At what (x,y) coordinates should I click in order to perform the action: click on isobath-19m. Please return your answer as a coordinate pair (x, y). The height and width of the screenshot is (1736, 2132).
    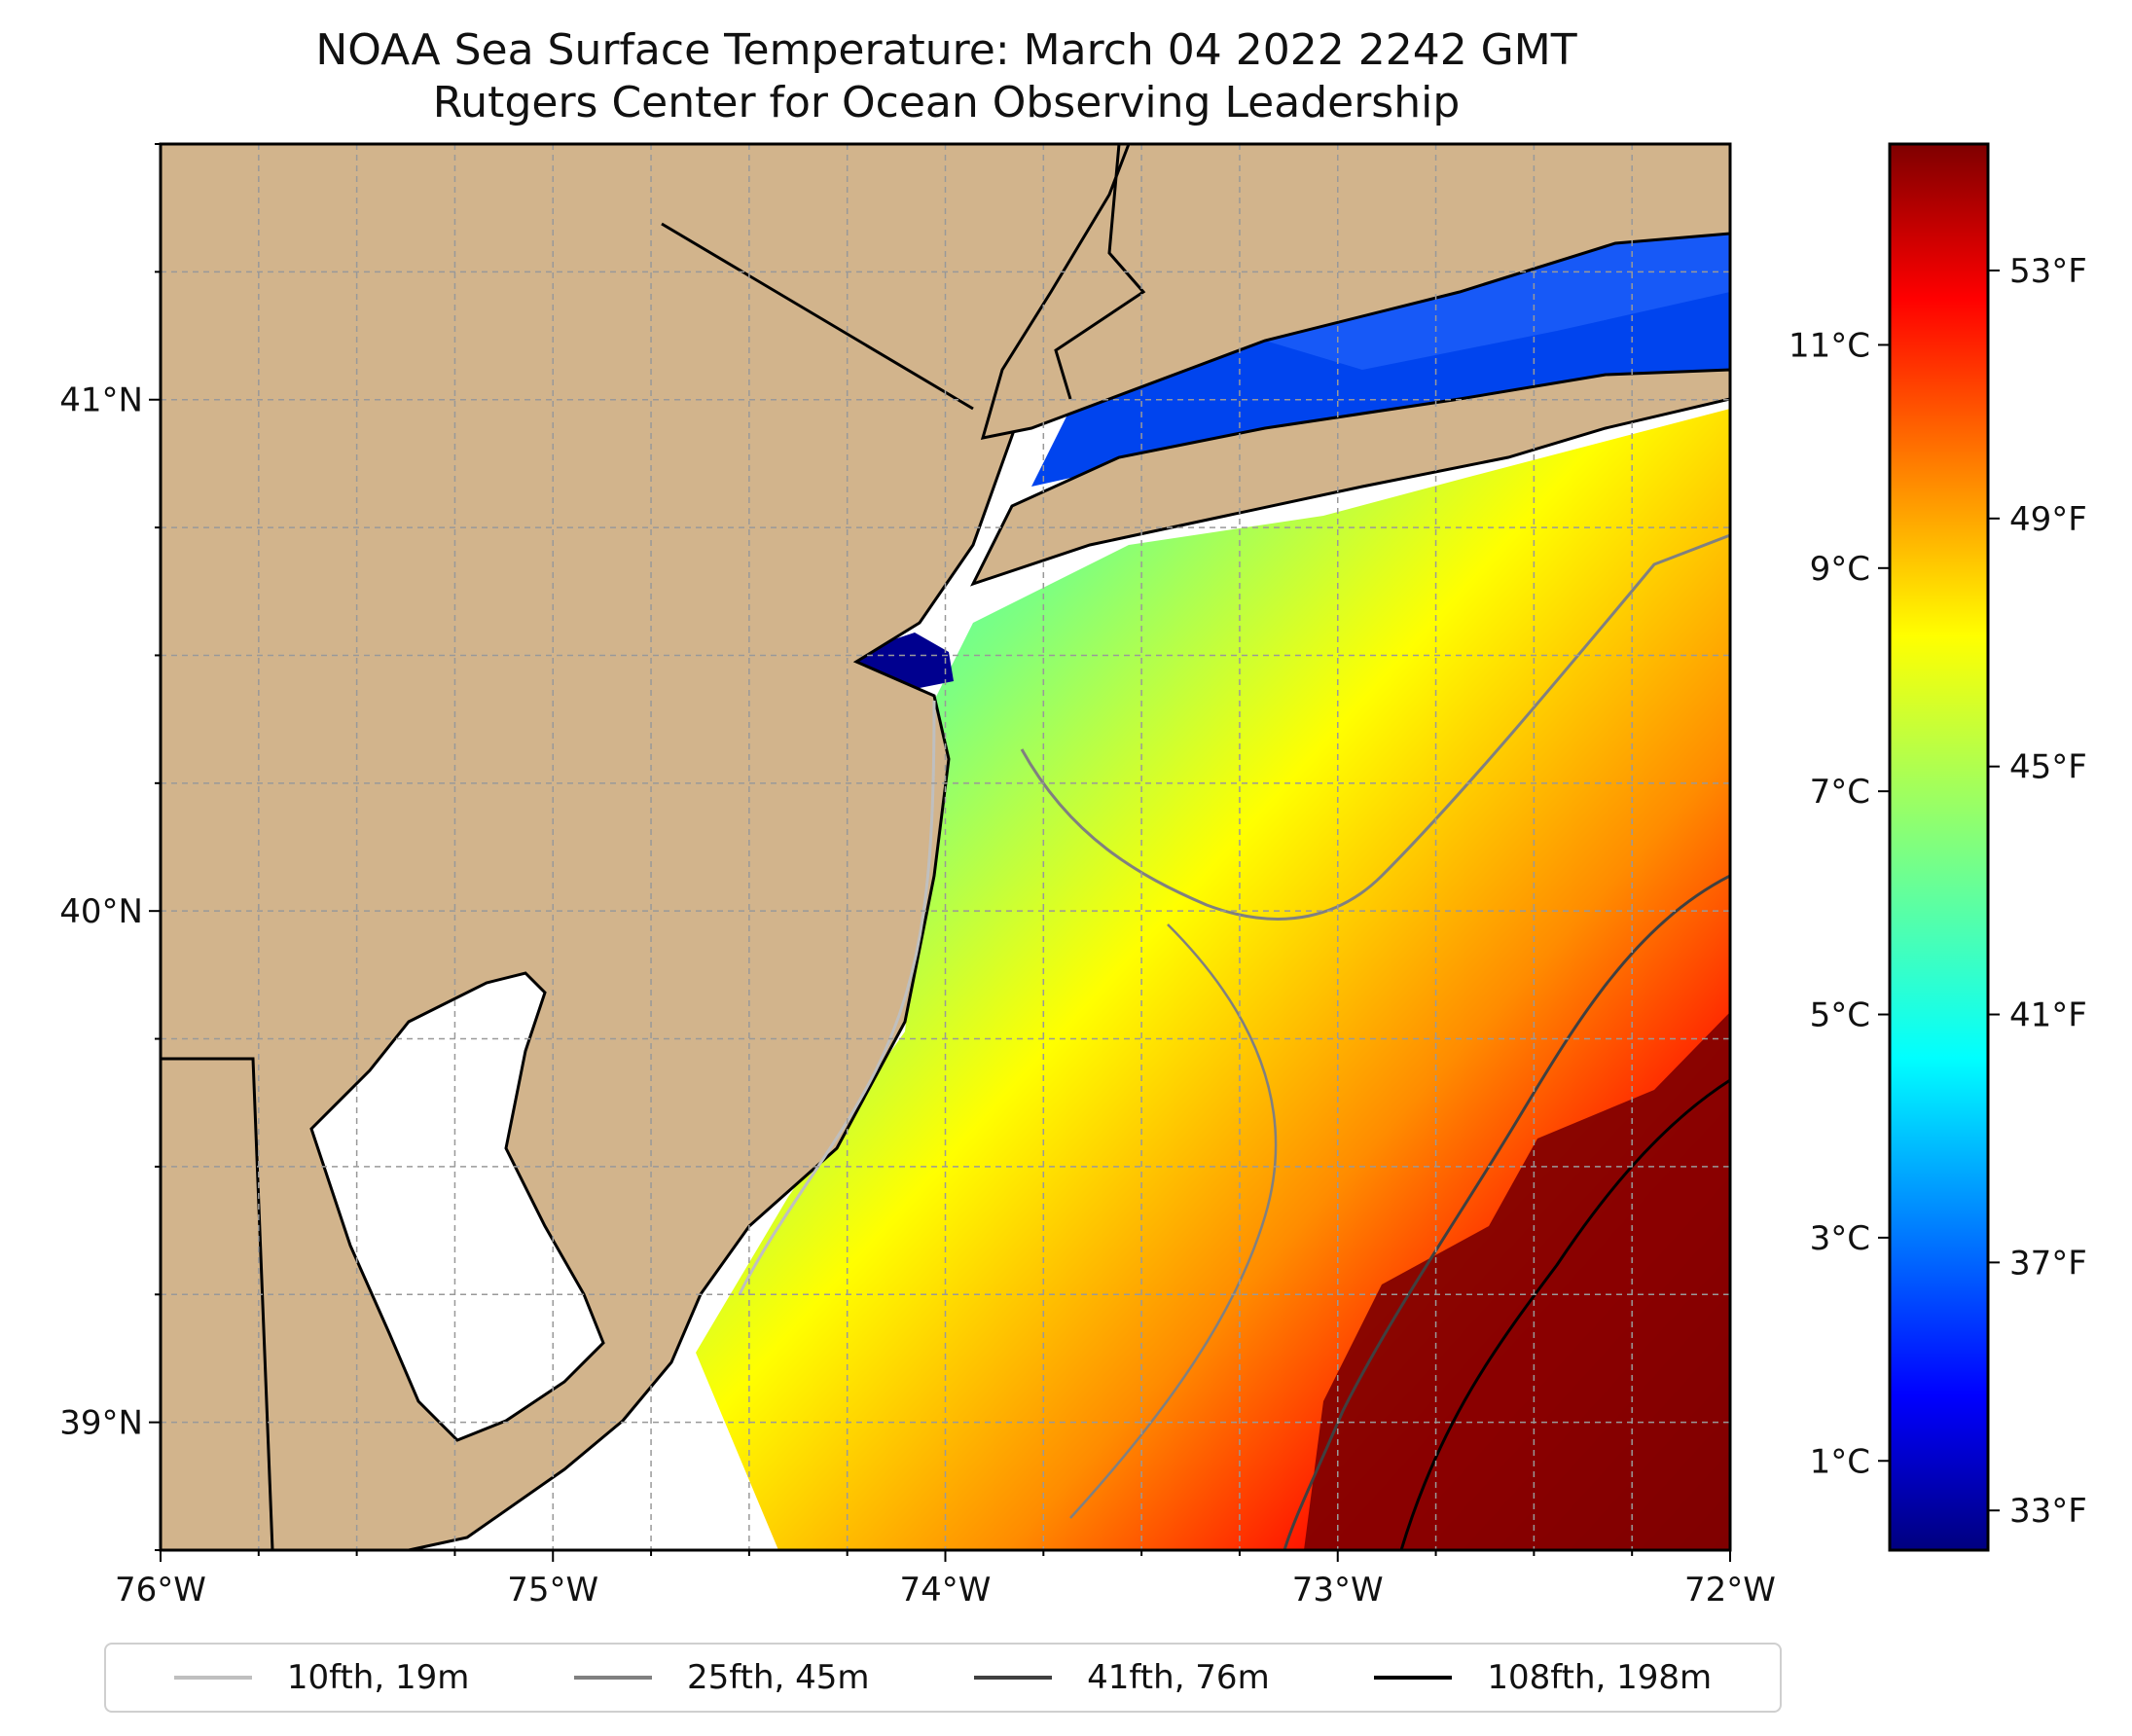
    Looking at the image, I should click on (837, 998).